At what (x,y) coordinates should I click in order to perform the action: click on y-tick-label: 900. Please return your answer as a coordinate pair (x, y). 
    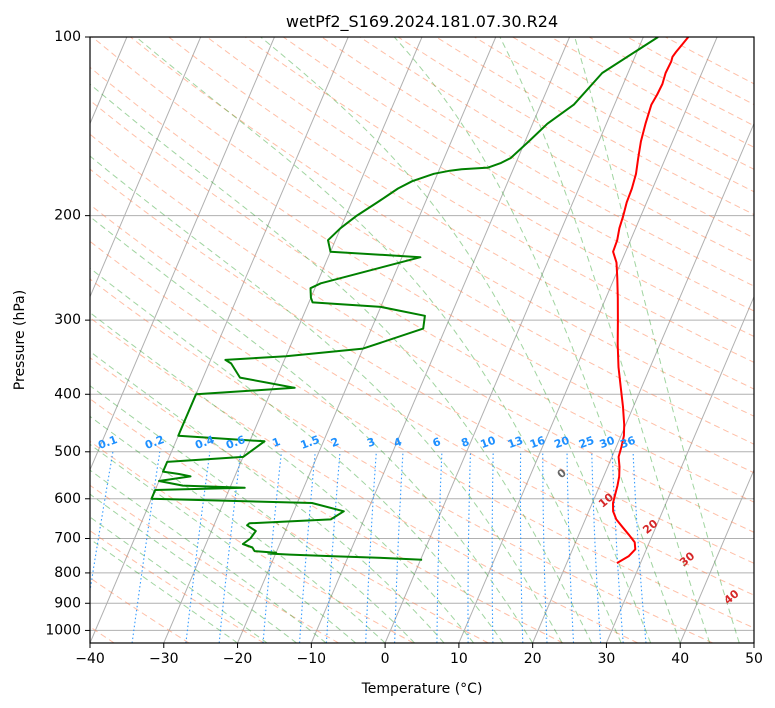
    Looking at the image, I should click on (67, 603).